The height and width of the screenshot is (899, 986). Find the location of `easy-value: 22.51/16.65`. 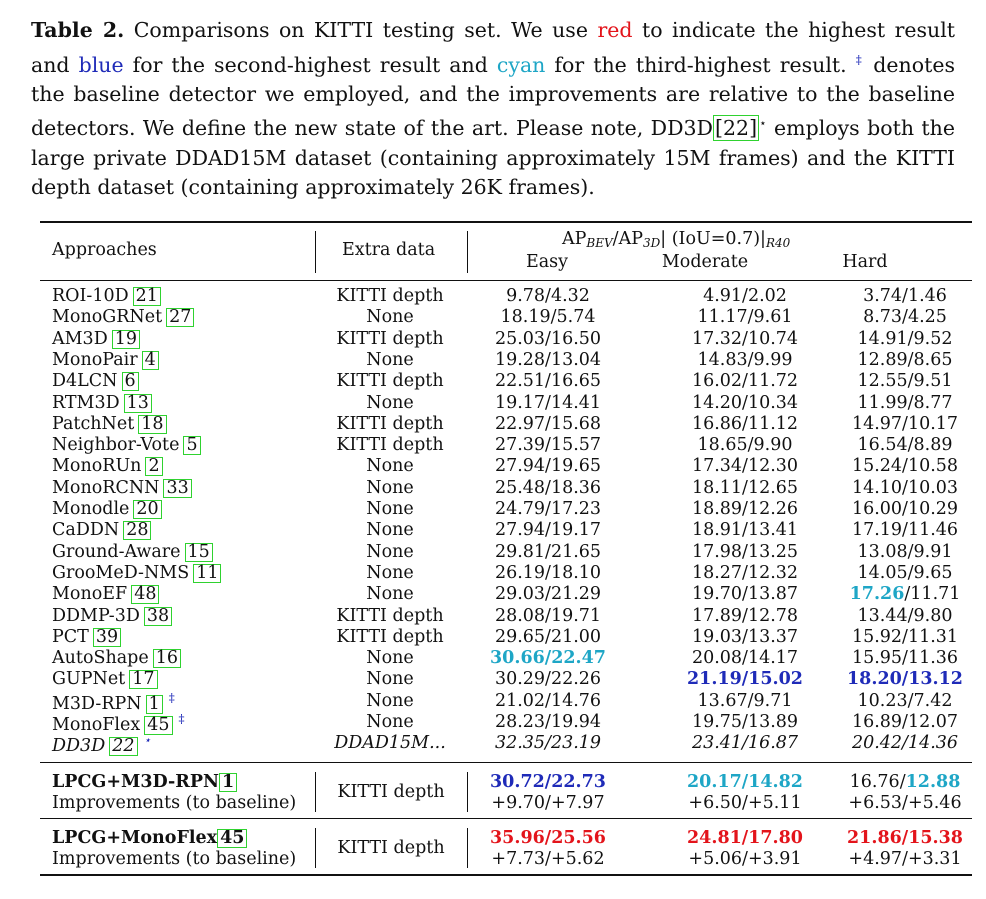

easy-value: 22.51/16.65 is located at coordinates (548, 381).